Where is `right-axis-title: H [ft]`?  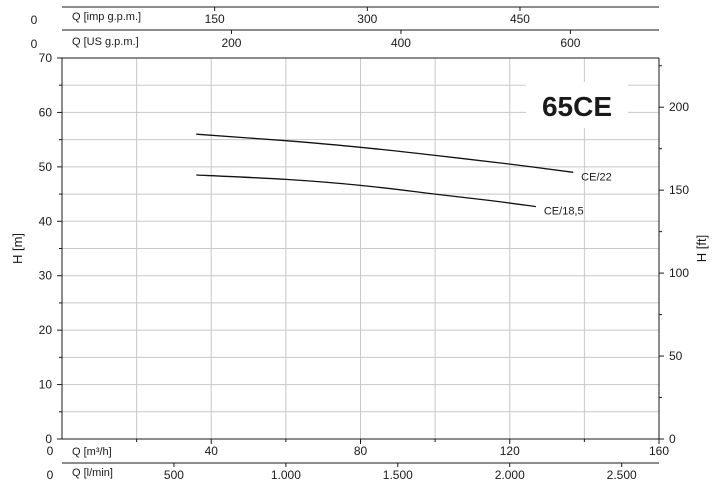 right-axis-title: H [ft] is located at coordinates (701, 248).